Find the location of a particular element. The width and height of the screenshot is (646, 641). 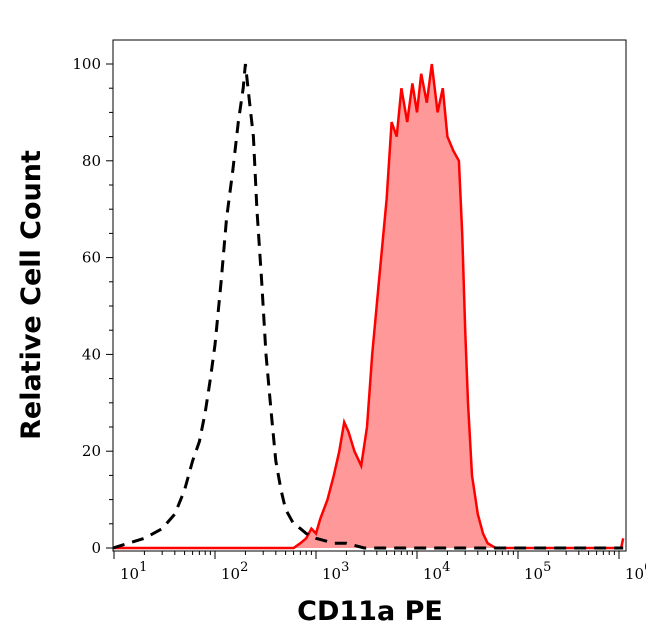

y-tick-label: 80 is located at coordinates (91, 161).